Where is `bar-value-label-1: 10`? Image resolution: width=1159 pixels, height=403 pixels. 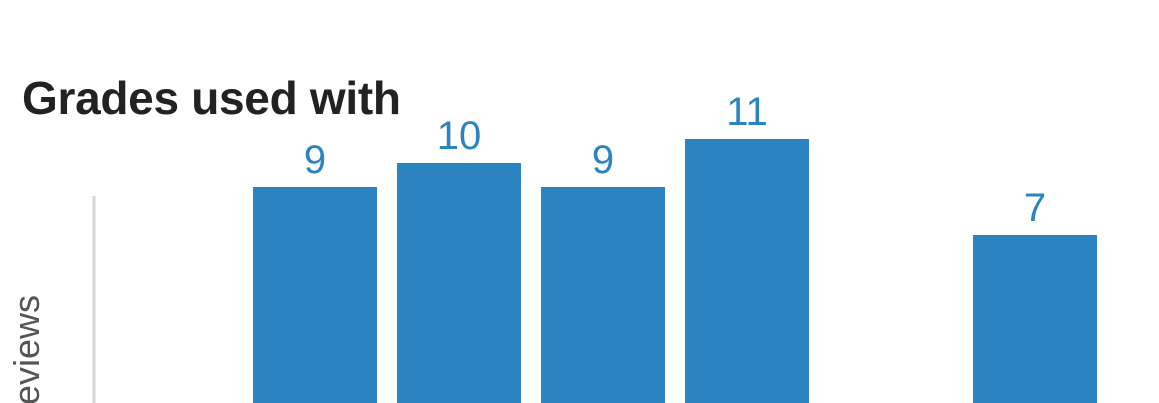 bar-value-label-1: 10 is located at coordinates (459, 136).